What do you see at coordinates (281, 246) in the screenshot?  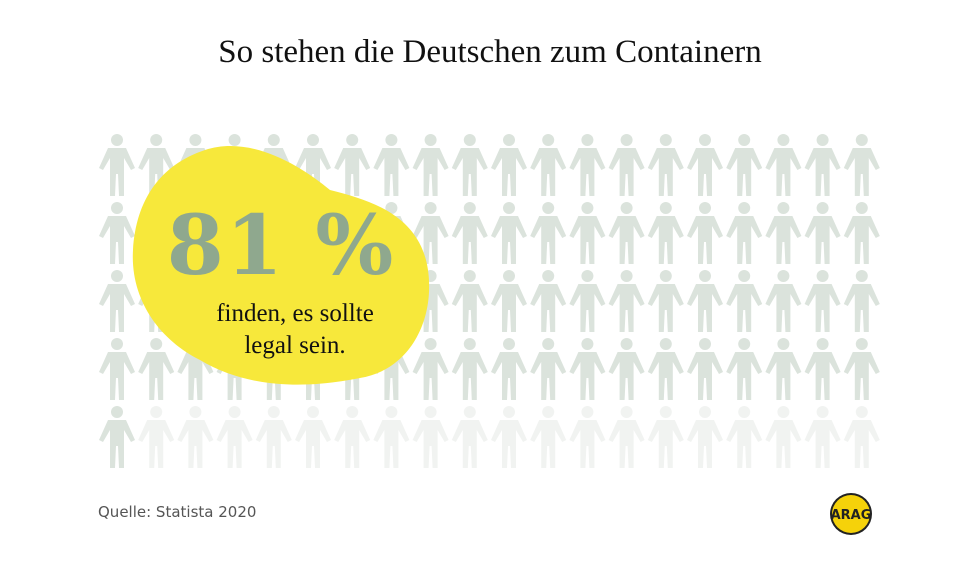 I see `stat-value: 81 %` at bounding box center [281, 246].